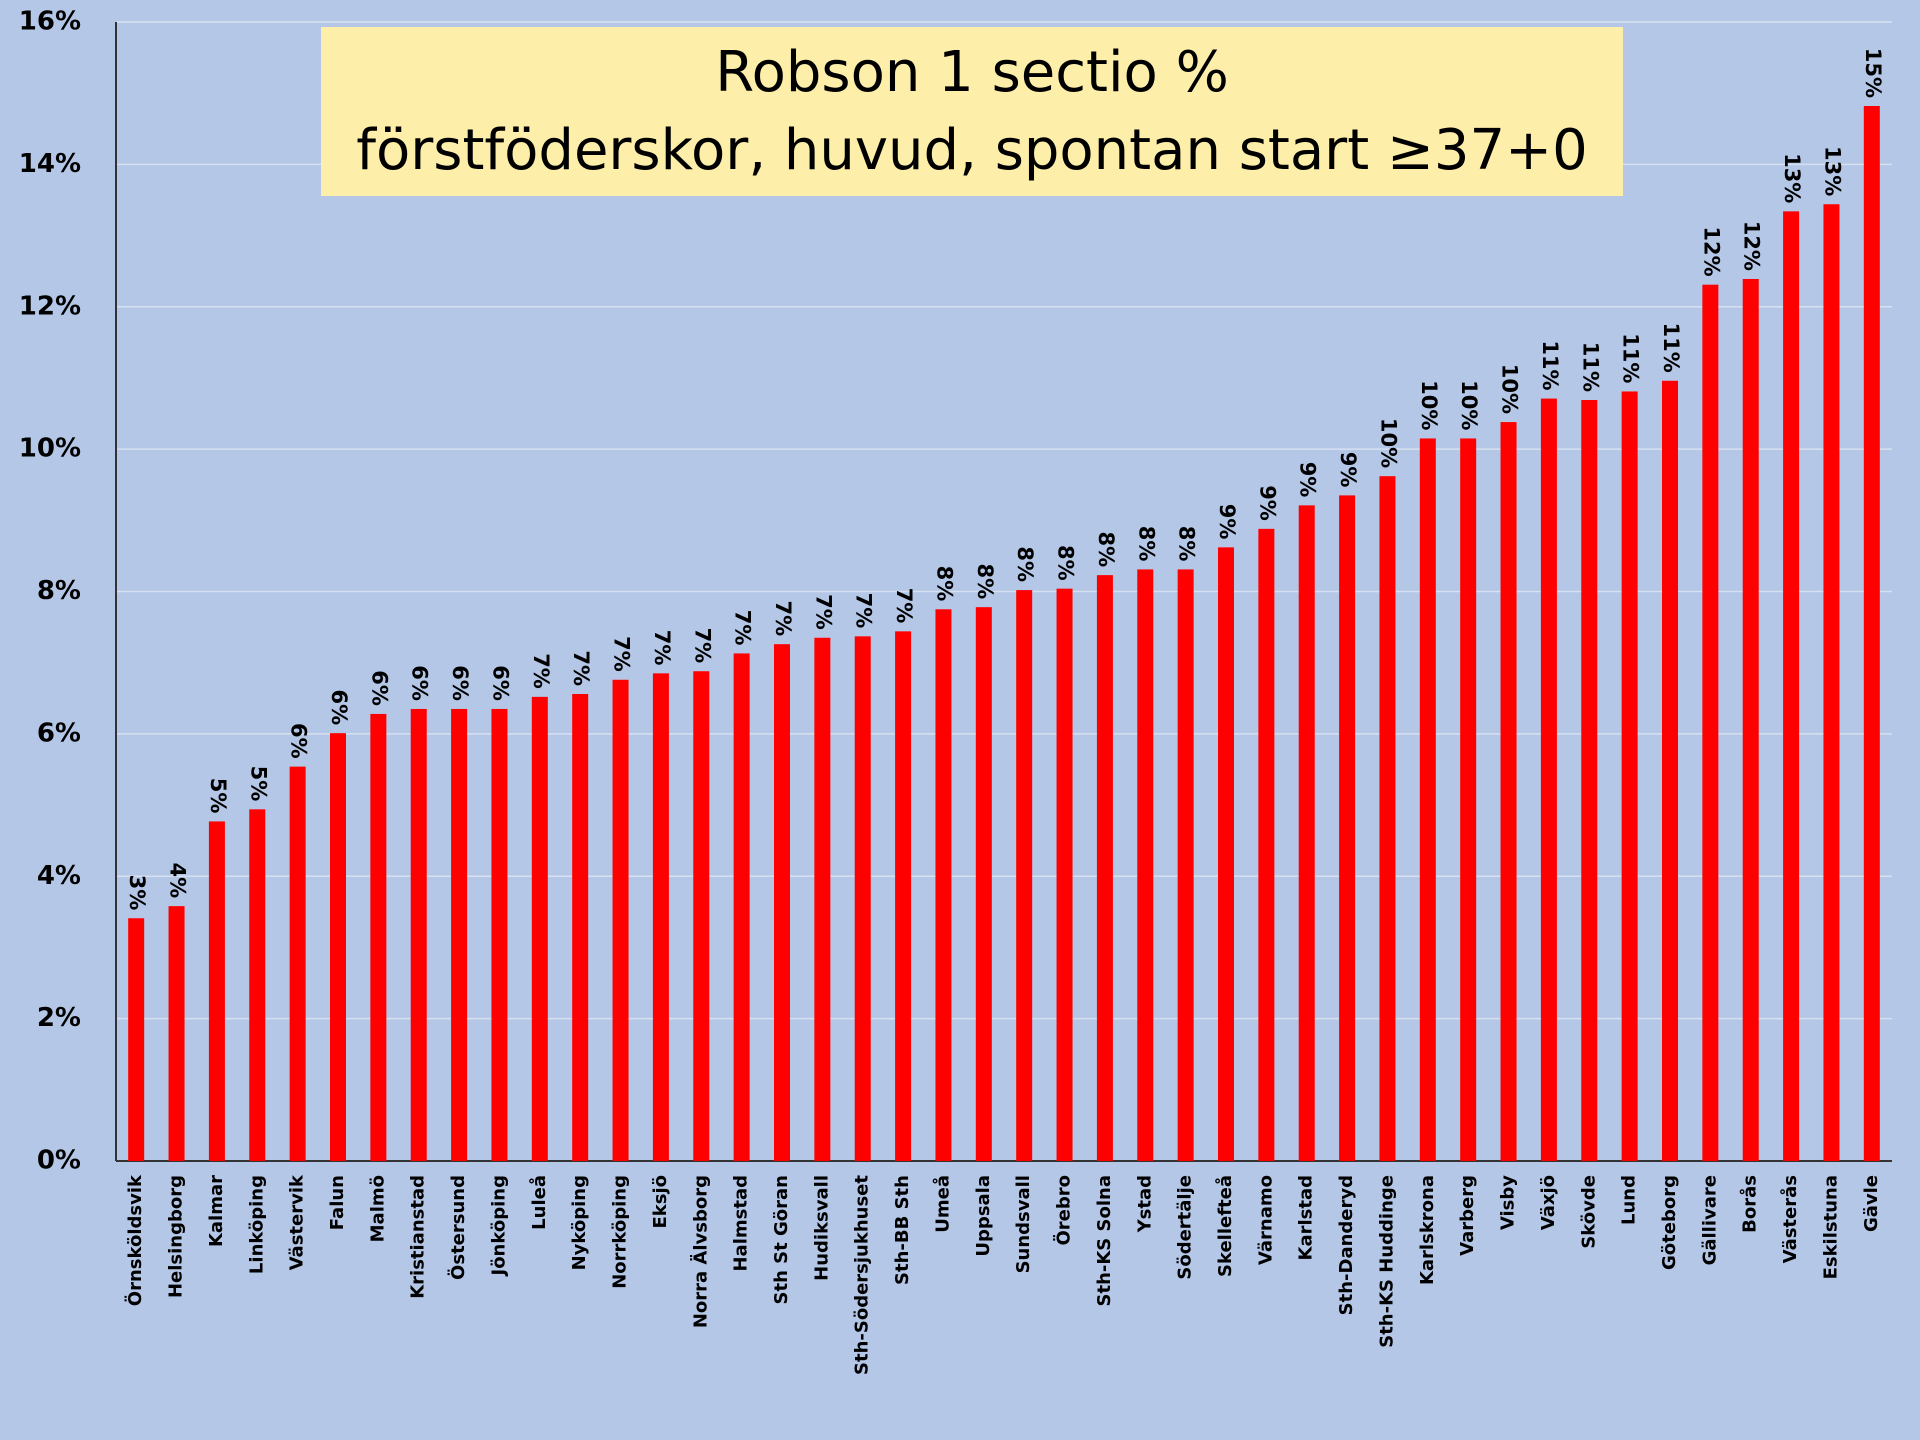  What do you see at coordinates (297, 1222) in the screenshot?
I see `x-tick-label: Västervik` at bounding box center [297, 1222].